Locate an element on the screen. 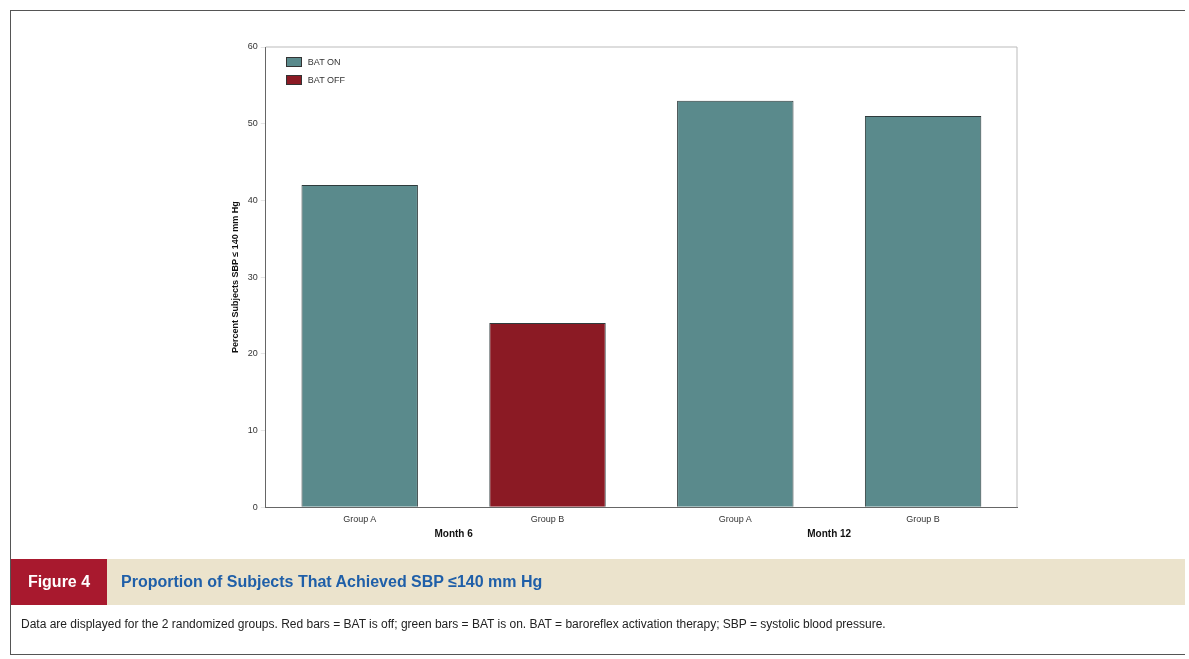 The width and height of the screenshot is (1189, 659). y-axis-title: Percent Subjects SBP ≤ 140 mm Hg is located at coordinates (234, 277).